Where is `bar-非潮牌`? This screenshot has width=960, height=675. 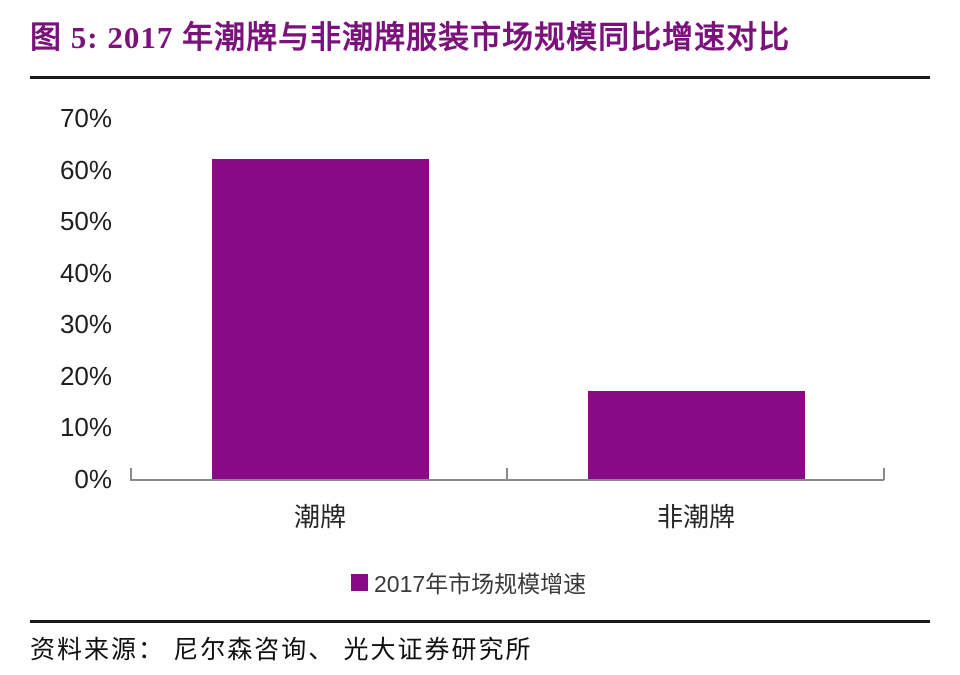 bar-非潮牌 is located at coordinates (696, 435).